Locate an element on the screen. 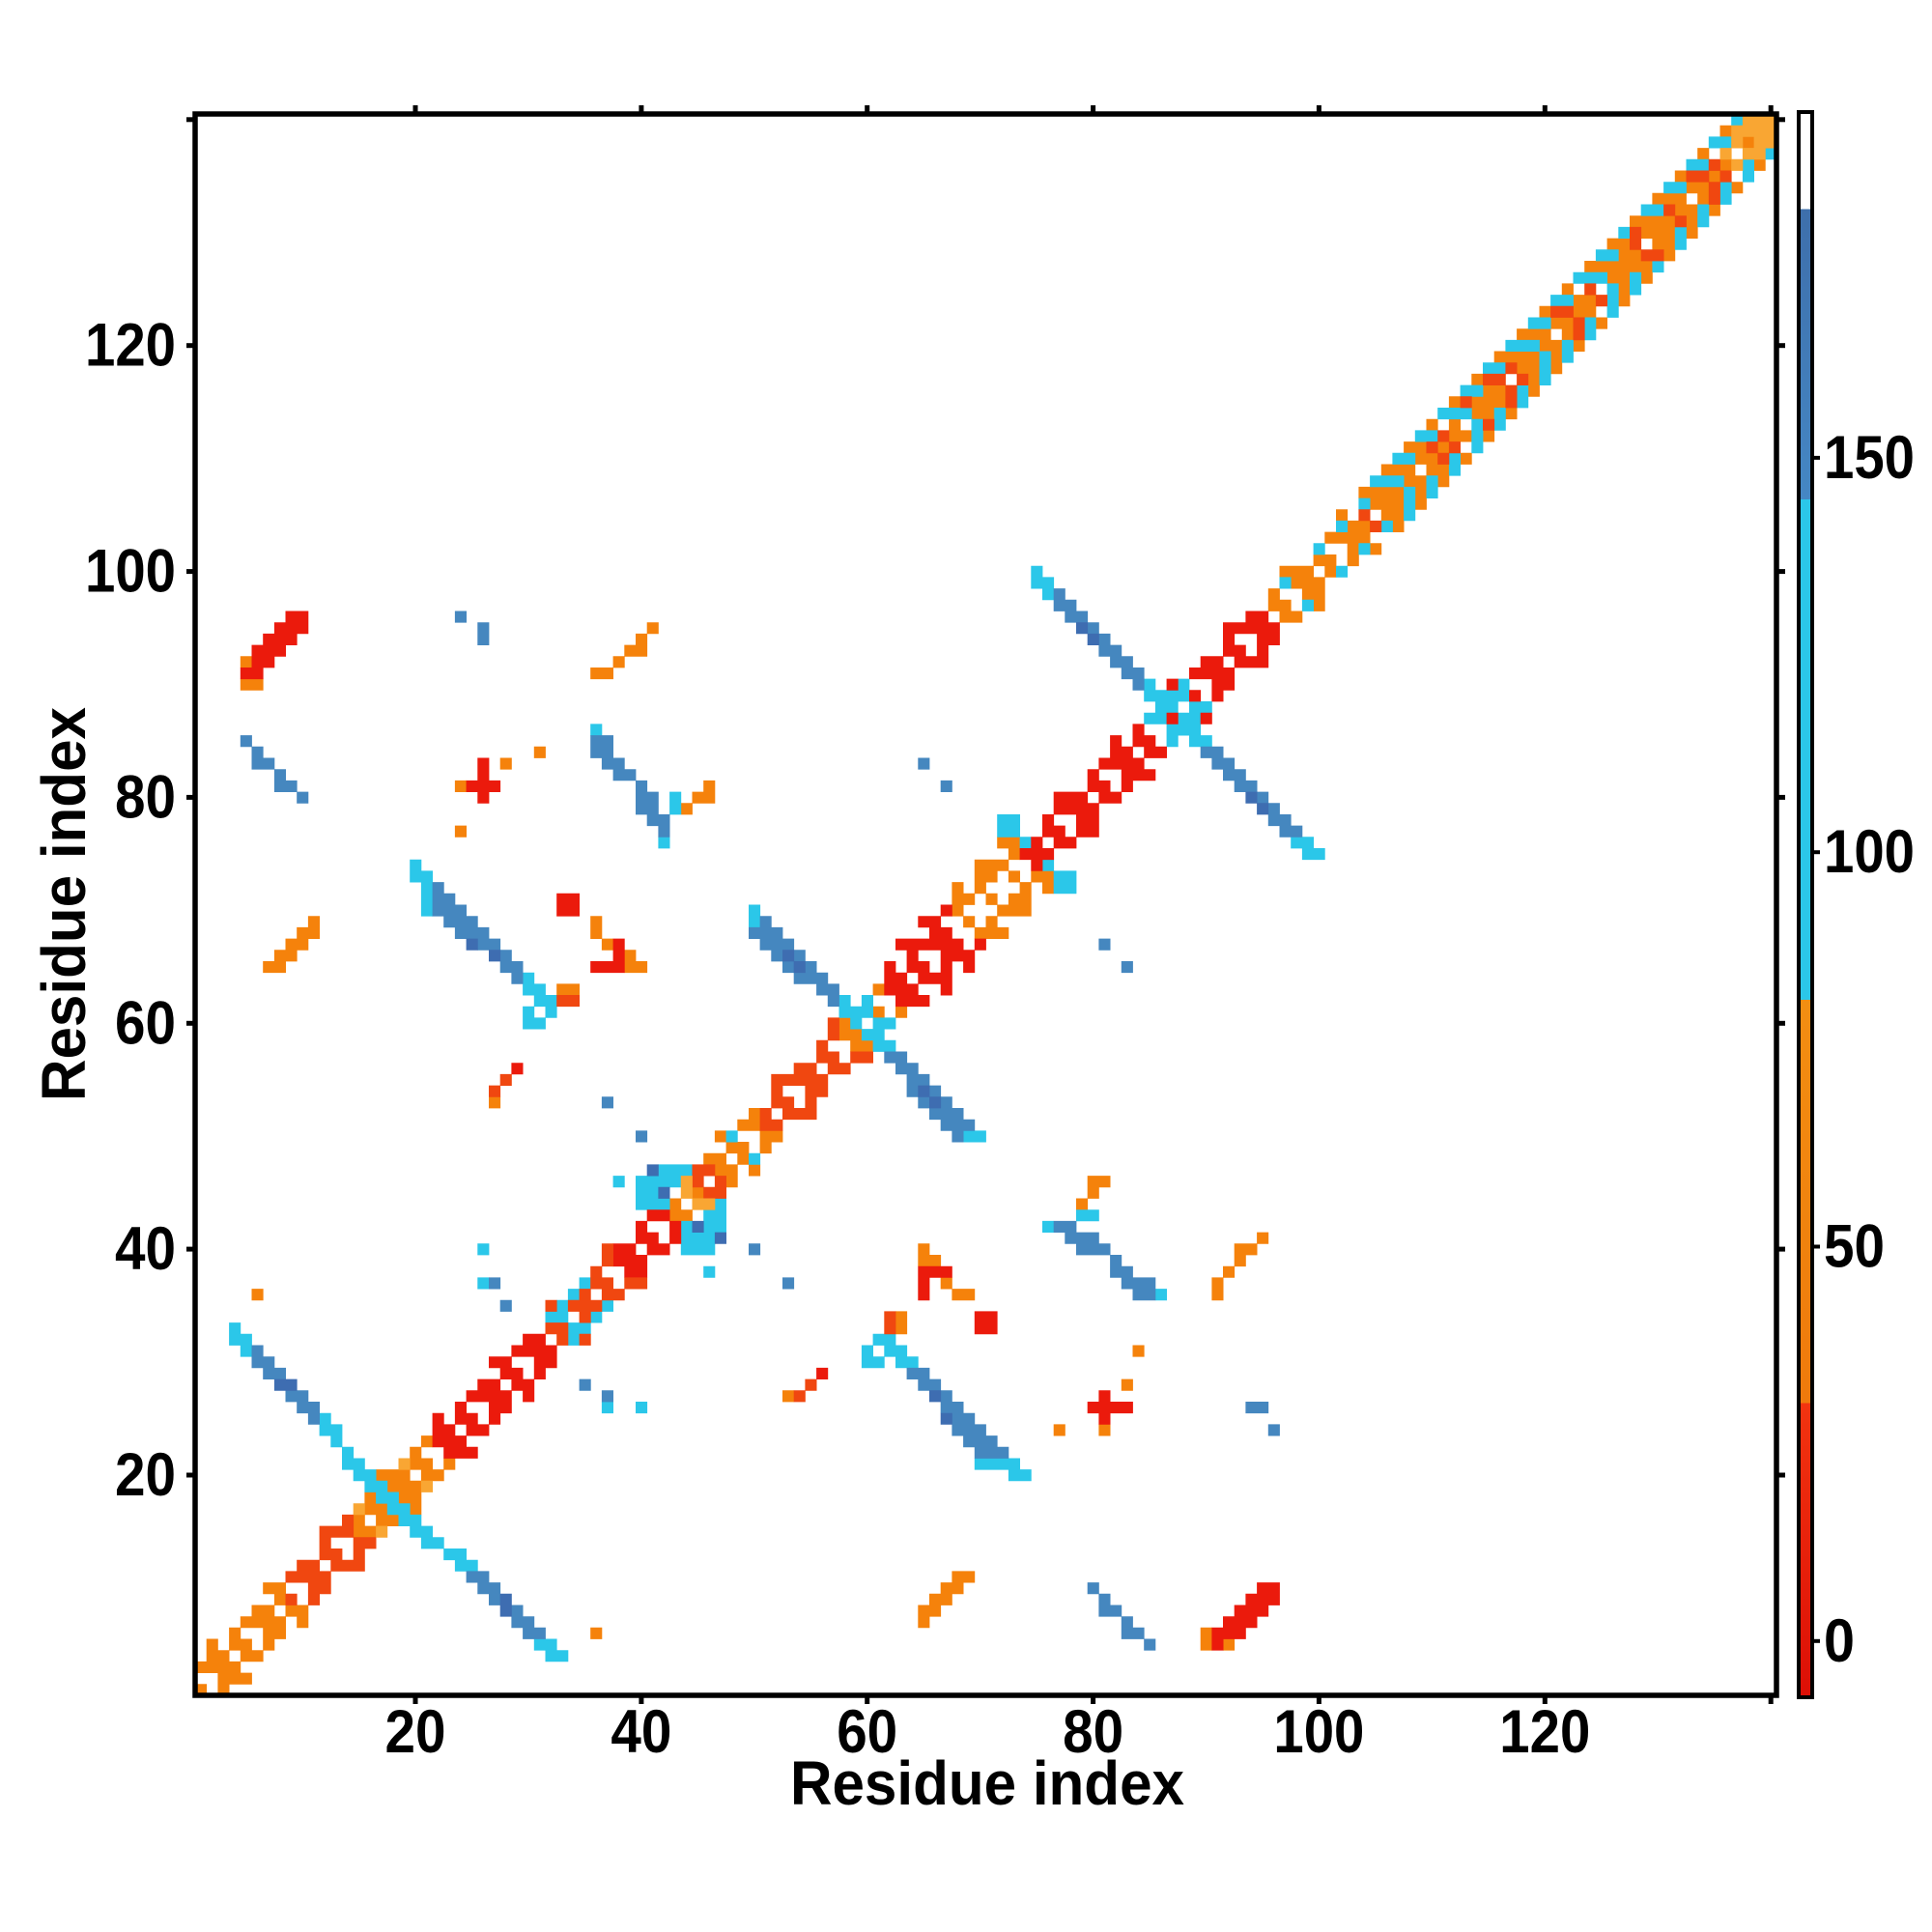 The image size is (1932, 1932). svg-text: 150 is located at coordinates (1869, 458).